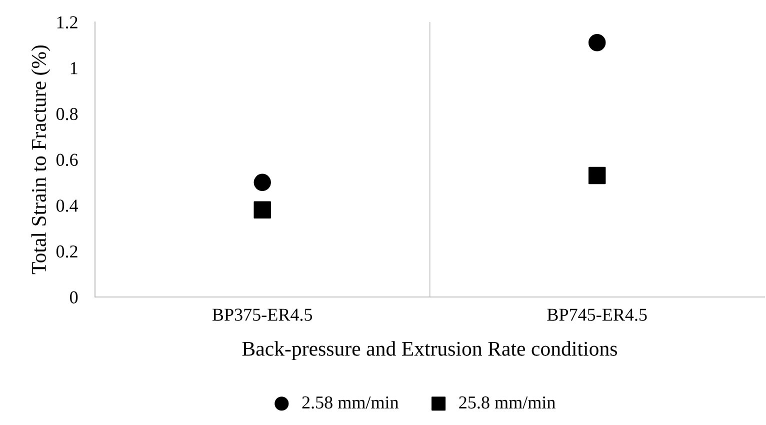 The width and height of the screenshot is (766, 425). What do you see at coordinates (67, 206) in the screenshot?
I see `y-tick-label: 0.4` at bounding box center [67, 206].